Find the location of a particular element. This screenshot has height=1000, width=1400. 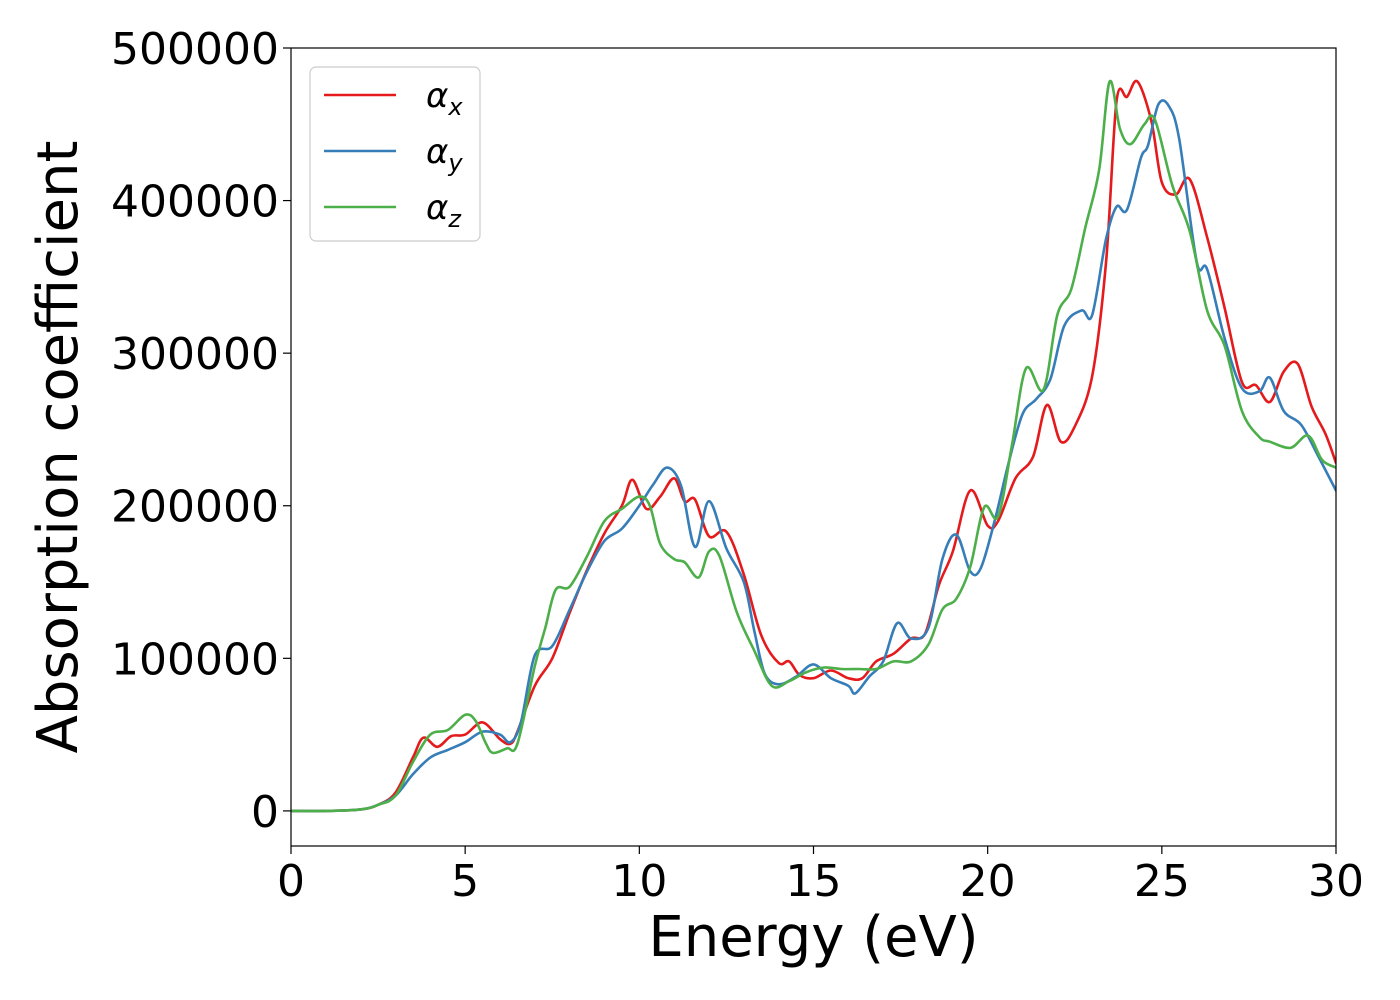

legend-label-x: αx is located at coordinates (444, 98).